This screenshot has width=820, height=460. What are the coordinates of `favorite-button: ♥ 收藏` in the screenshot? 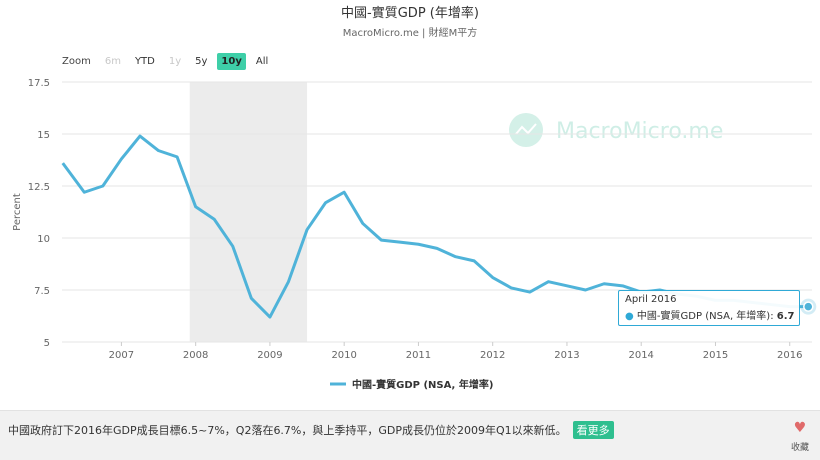 It's located at (800, 437).